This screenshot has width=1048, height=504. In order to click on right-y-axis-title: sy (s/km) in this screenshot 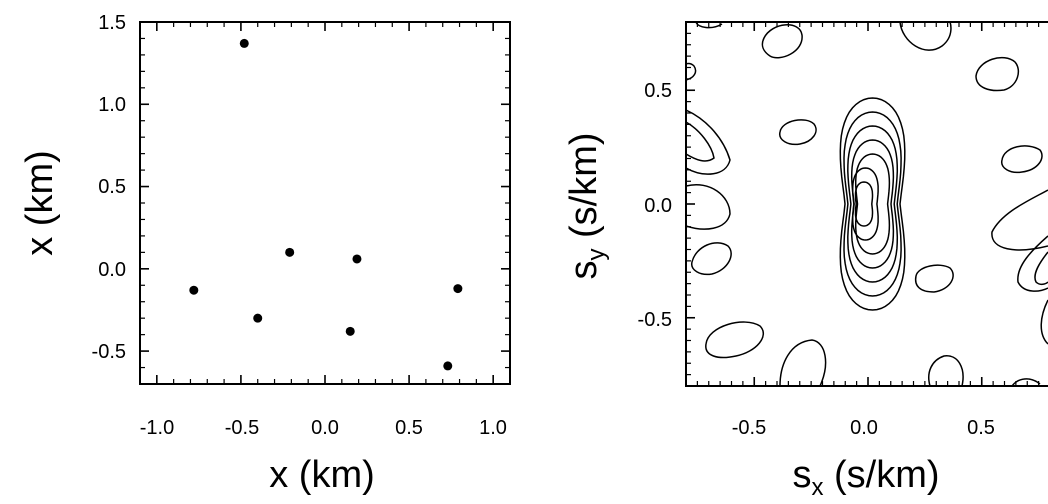, I will do `click(586, 205)`.